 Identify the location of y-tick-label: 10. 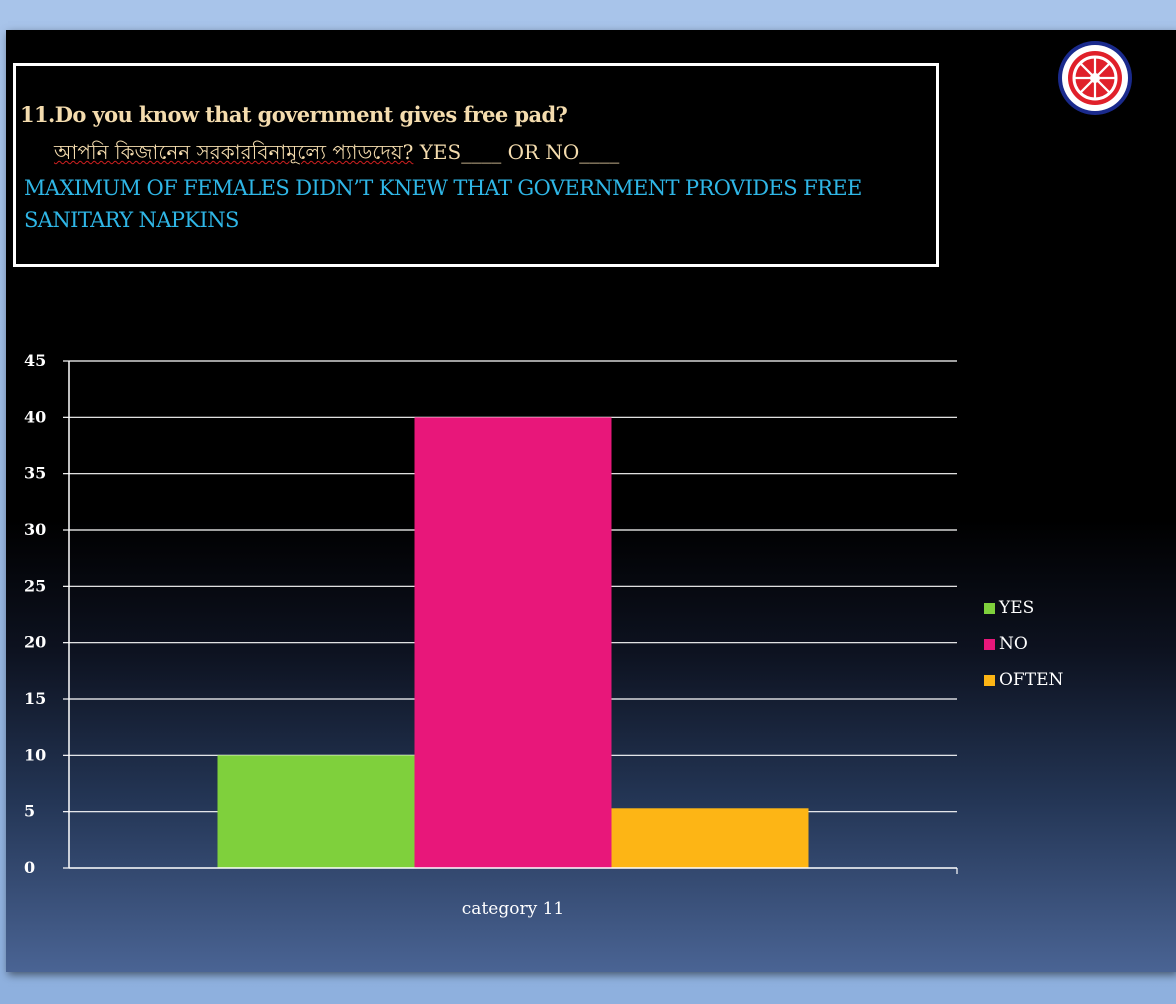
(35, 754).